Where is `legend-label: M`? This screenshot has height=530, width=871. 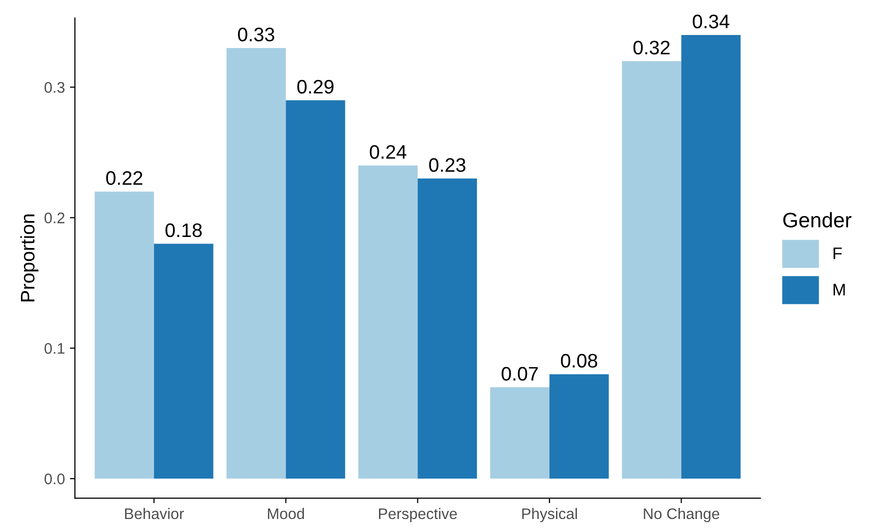
legend-label: M is located at coordinates (839, 290).